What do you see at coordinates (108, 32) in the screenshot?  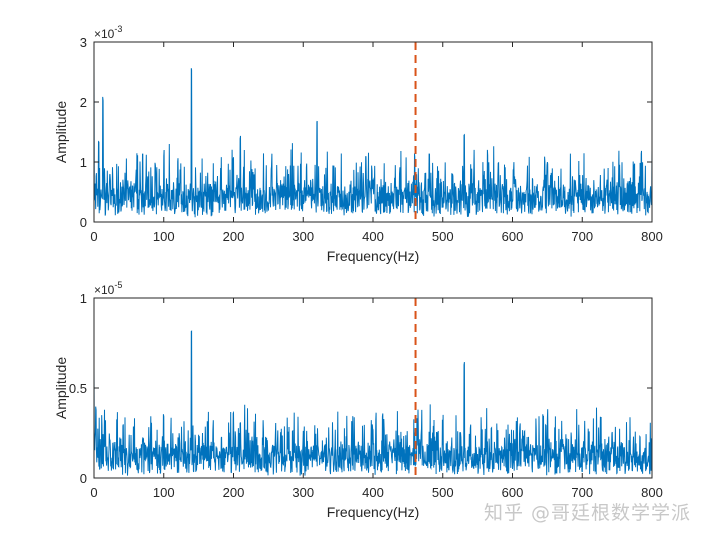 I see `exponent-label: ×10⁻³` at bounding box center [108, 32].